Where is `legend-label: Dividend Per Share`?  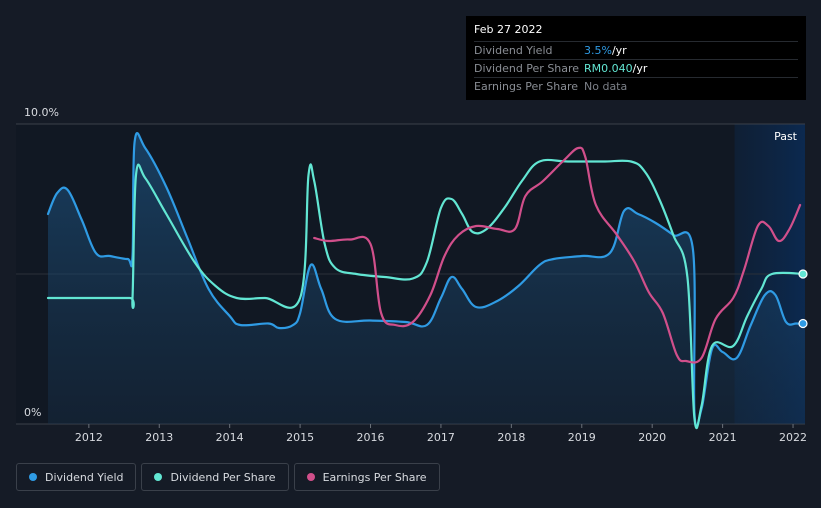
legend-label: Dividend Per Share is located at coordinates (223, 477).